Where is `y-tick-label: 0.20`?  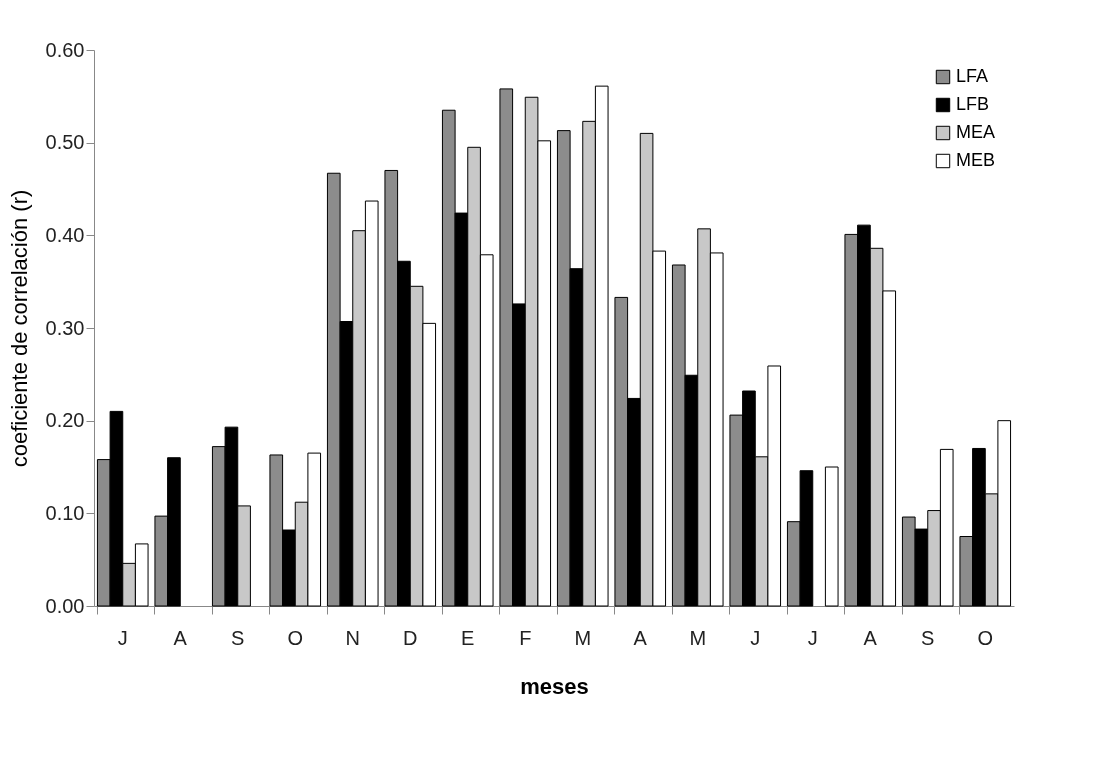
y-tick-label: 0.20 is located at coordinates (65, 420).